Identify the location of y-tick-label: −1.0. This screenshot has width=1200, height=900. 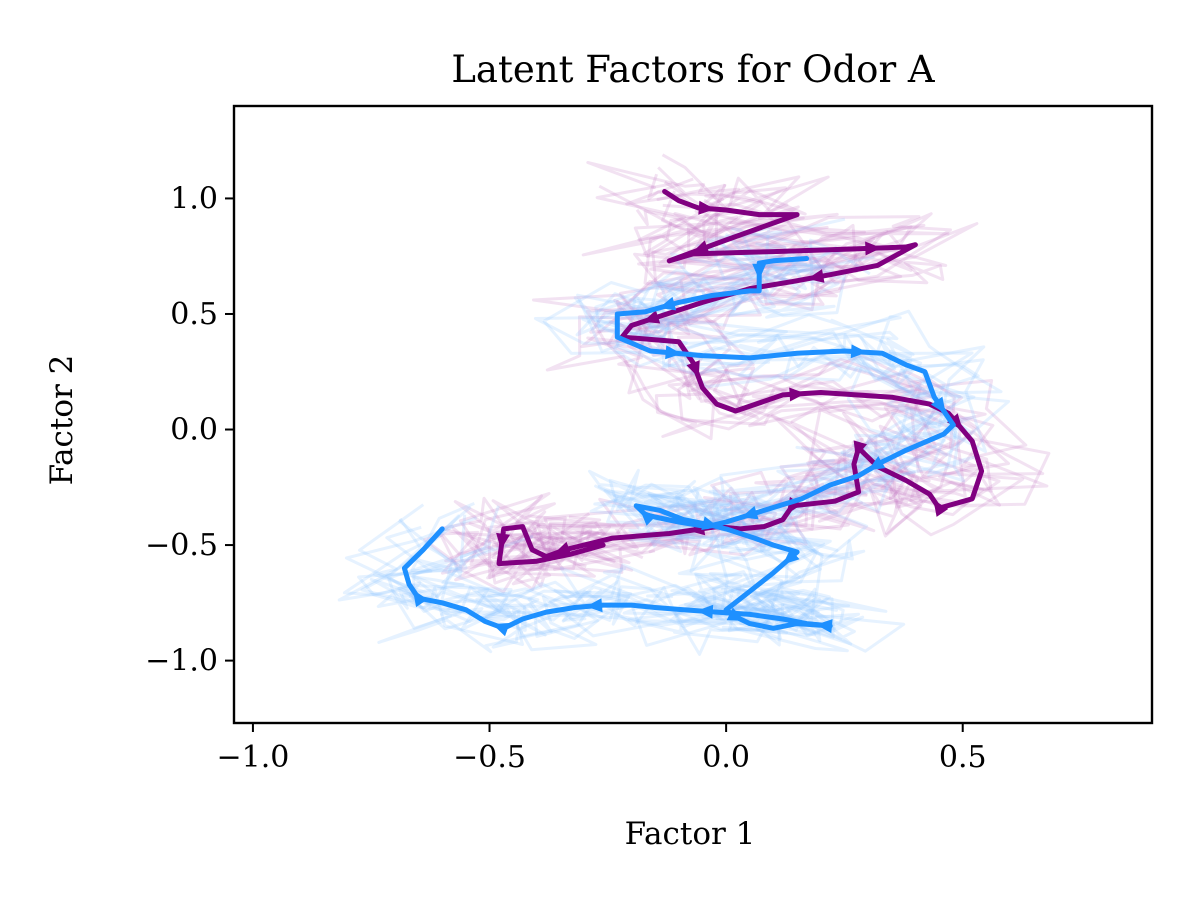
(181, 661).